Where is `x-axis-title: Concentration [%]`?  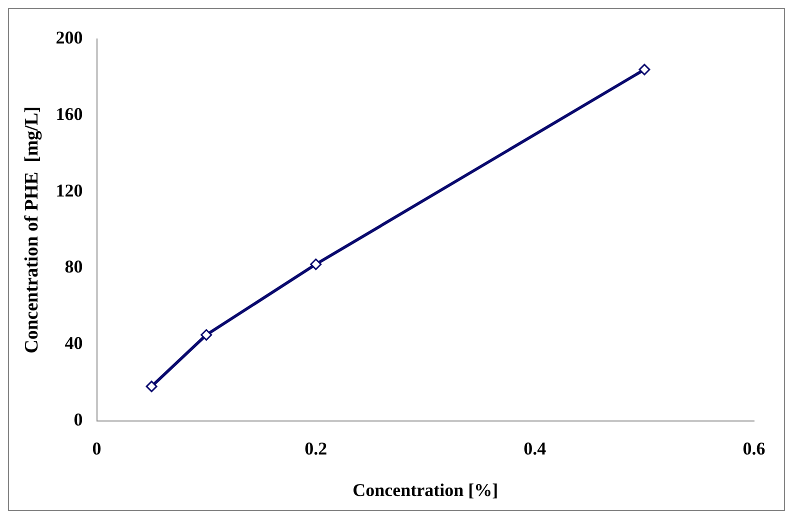 x-axis-title: Concentration [%] is located at coordinates (425, 490).